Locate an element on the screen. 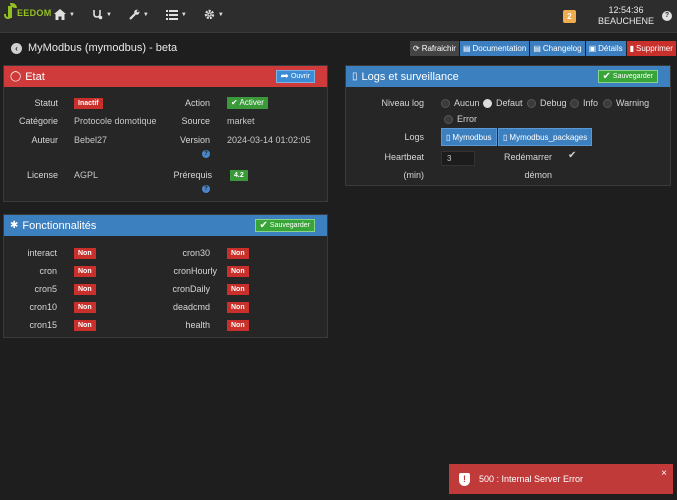  log-mymodbus-packages-button: ▯ Mymodbus_packages is located at coordinates (545, 137).